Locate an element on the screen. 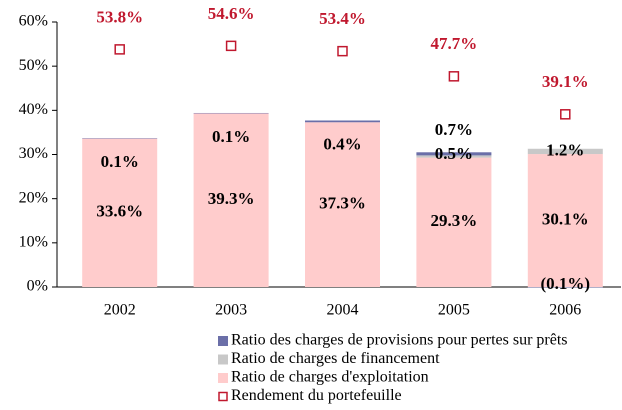 The image size is (622, 410). y-tick-label: 0% is located at coordinates (37, 286).